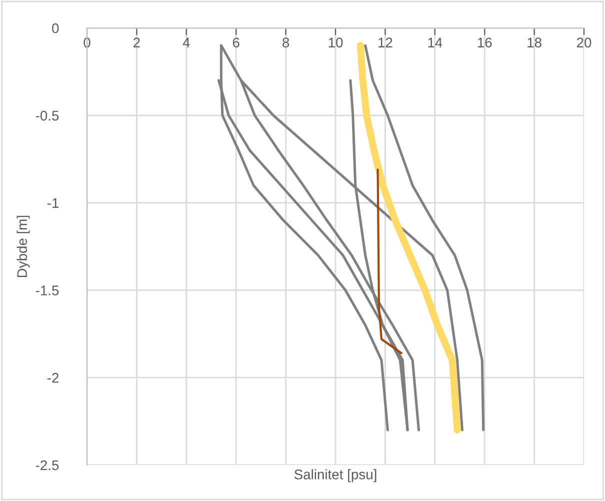 Image resolution: width=605 pixels, height=501 pixels. Describe the element at coordinates (335, 43) in the screenshot. I see `x-tick-label: 10` at that location.